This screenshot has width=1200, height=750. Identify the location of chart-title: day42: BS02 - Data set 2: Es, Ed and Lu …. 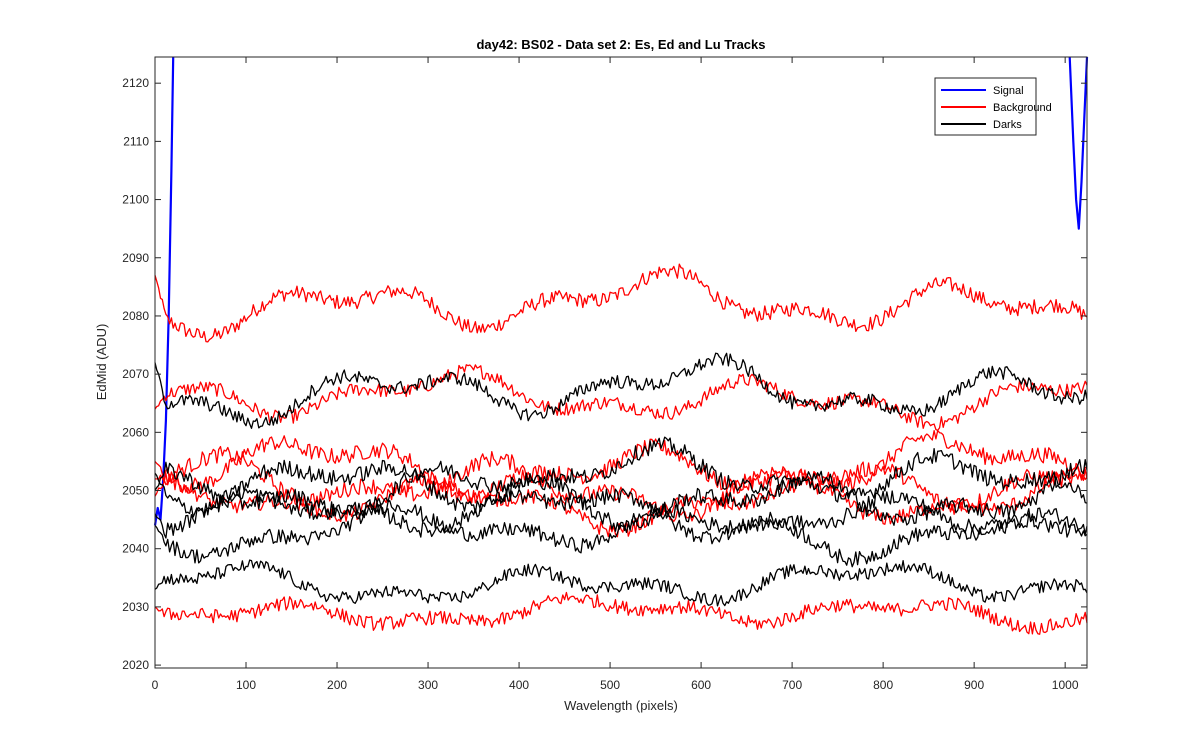
(620, 44).